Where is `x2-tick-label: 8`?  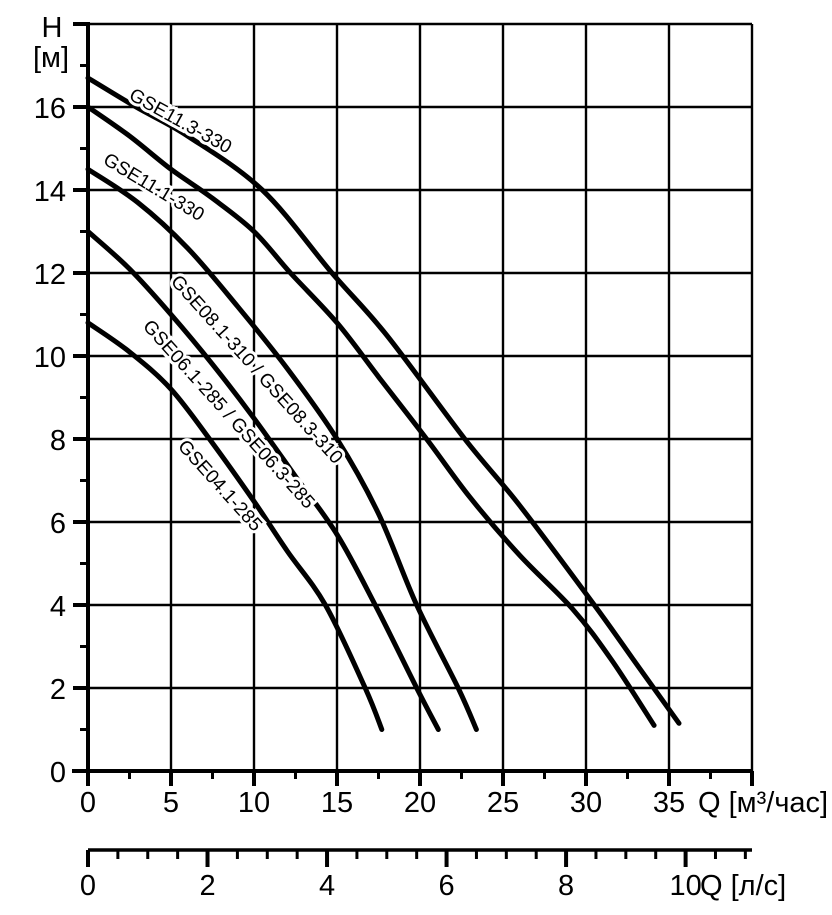 x2-tick-label: 8 is located at coordinates (566, 886).